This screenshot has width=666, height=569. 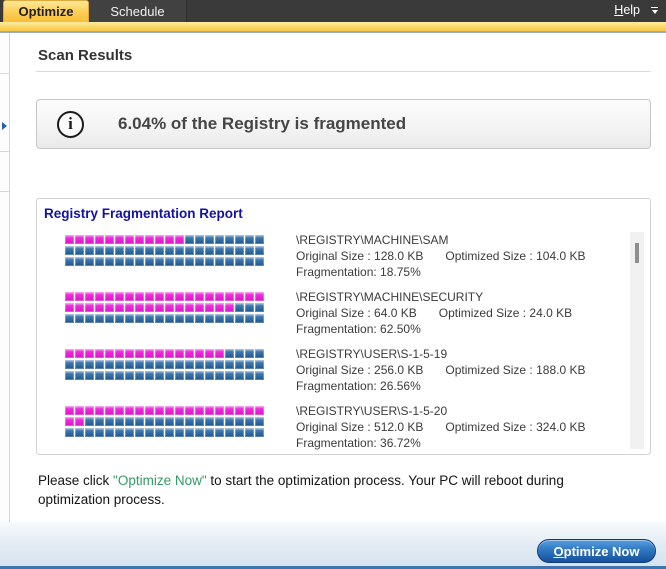 What do you see at coordinates (343, 124) in the screenshot?
I see `scan-summary-box: i 6.04% of the Registry is fragmented` at bounding box center [343, 124].